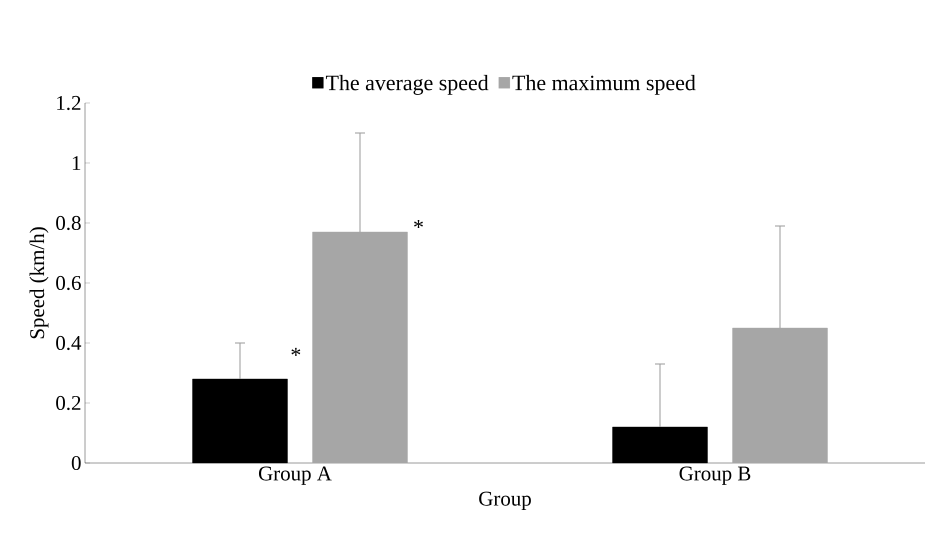 This screenshot has width=937, height=538. What do you see at coordinates (76, 163) in the screenshot?
I see `y-tick-label: 1` at bounding box center [76, 163].